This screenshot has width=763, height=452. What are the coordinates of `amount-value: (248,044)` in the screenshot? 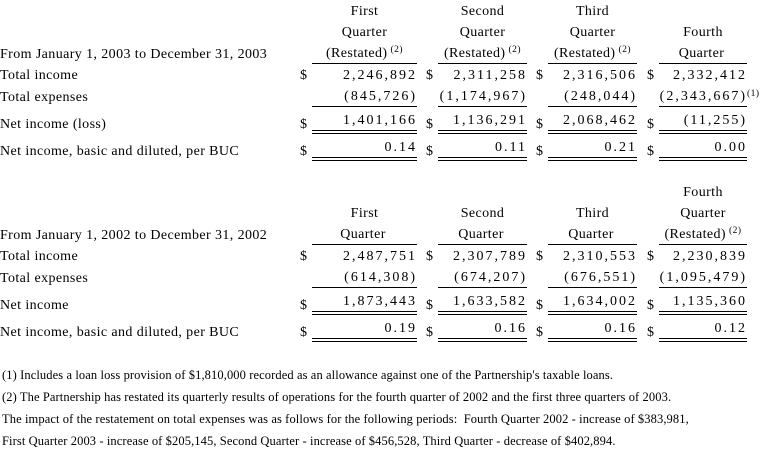 It's located at (600, 96).